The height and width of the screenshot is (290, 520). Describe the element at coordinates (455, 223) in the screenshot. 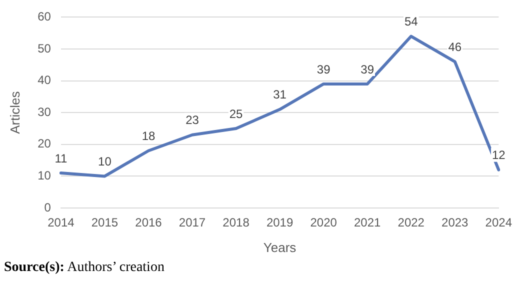

I see `x-tick-label: 2023` at that location.